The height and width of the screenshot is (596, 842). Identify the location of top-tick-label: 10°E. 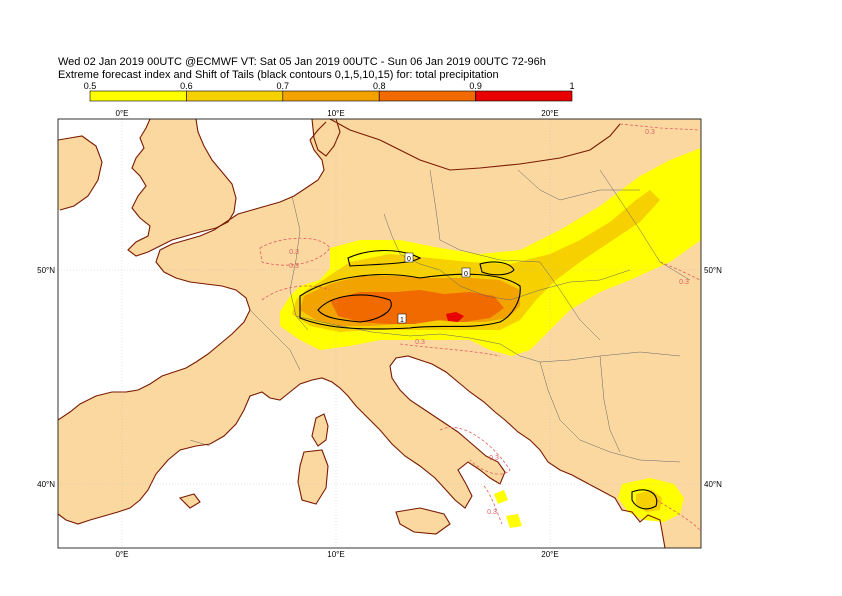
(335, 113).